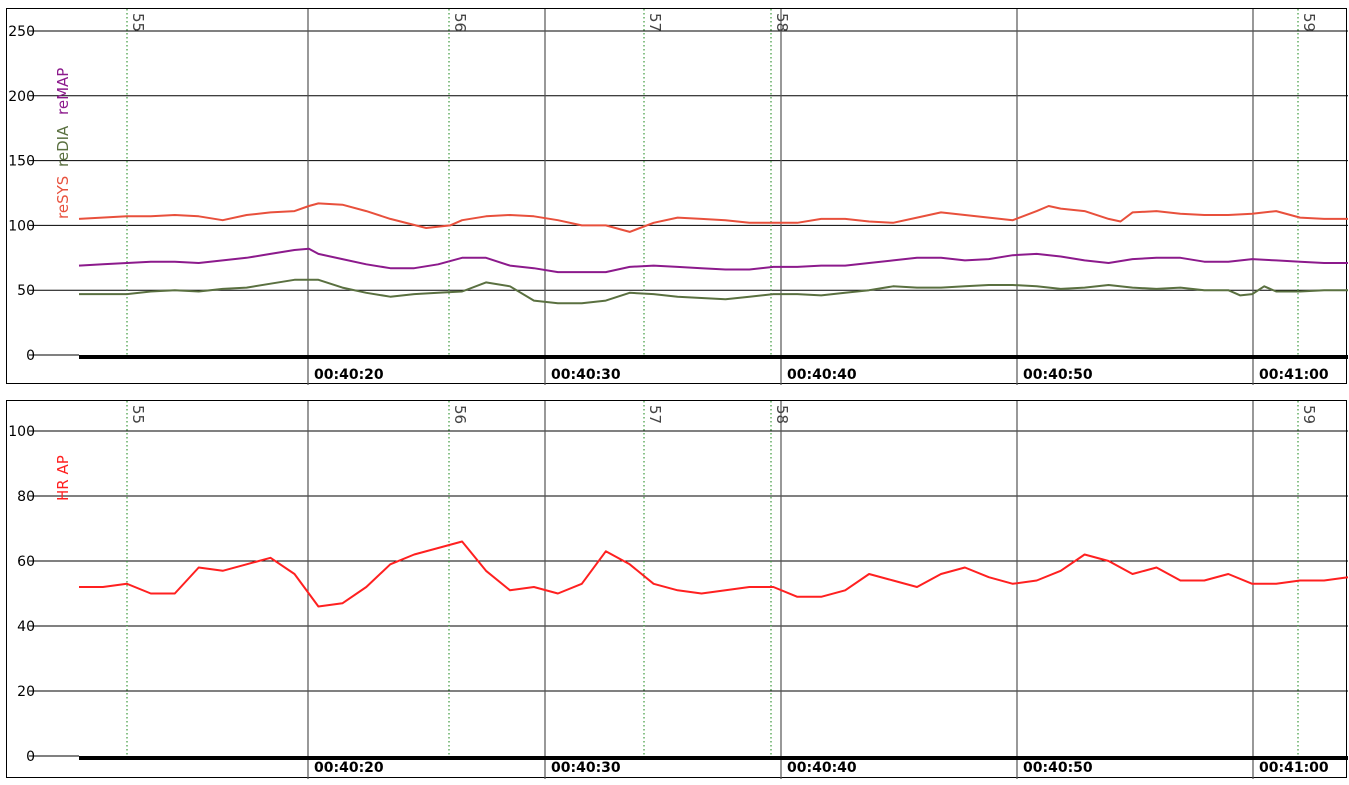 The width and height of the screenshot is (1349, 785). I want to click on series-name-label: reSYS, so click(63, 197).